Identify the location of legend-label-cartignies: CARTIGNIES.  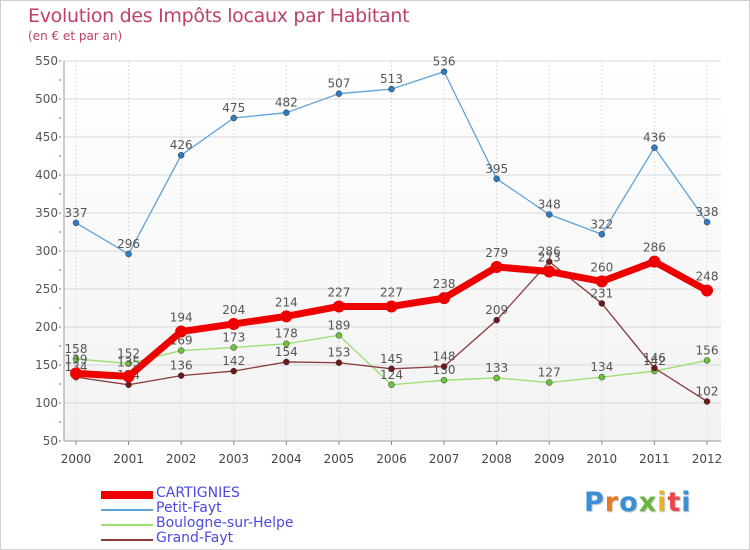
(198, 493).